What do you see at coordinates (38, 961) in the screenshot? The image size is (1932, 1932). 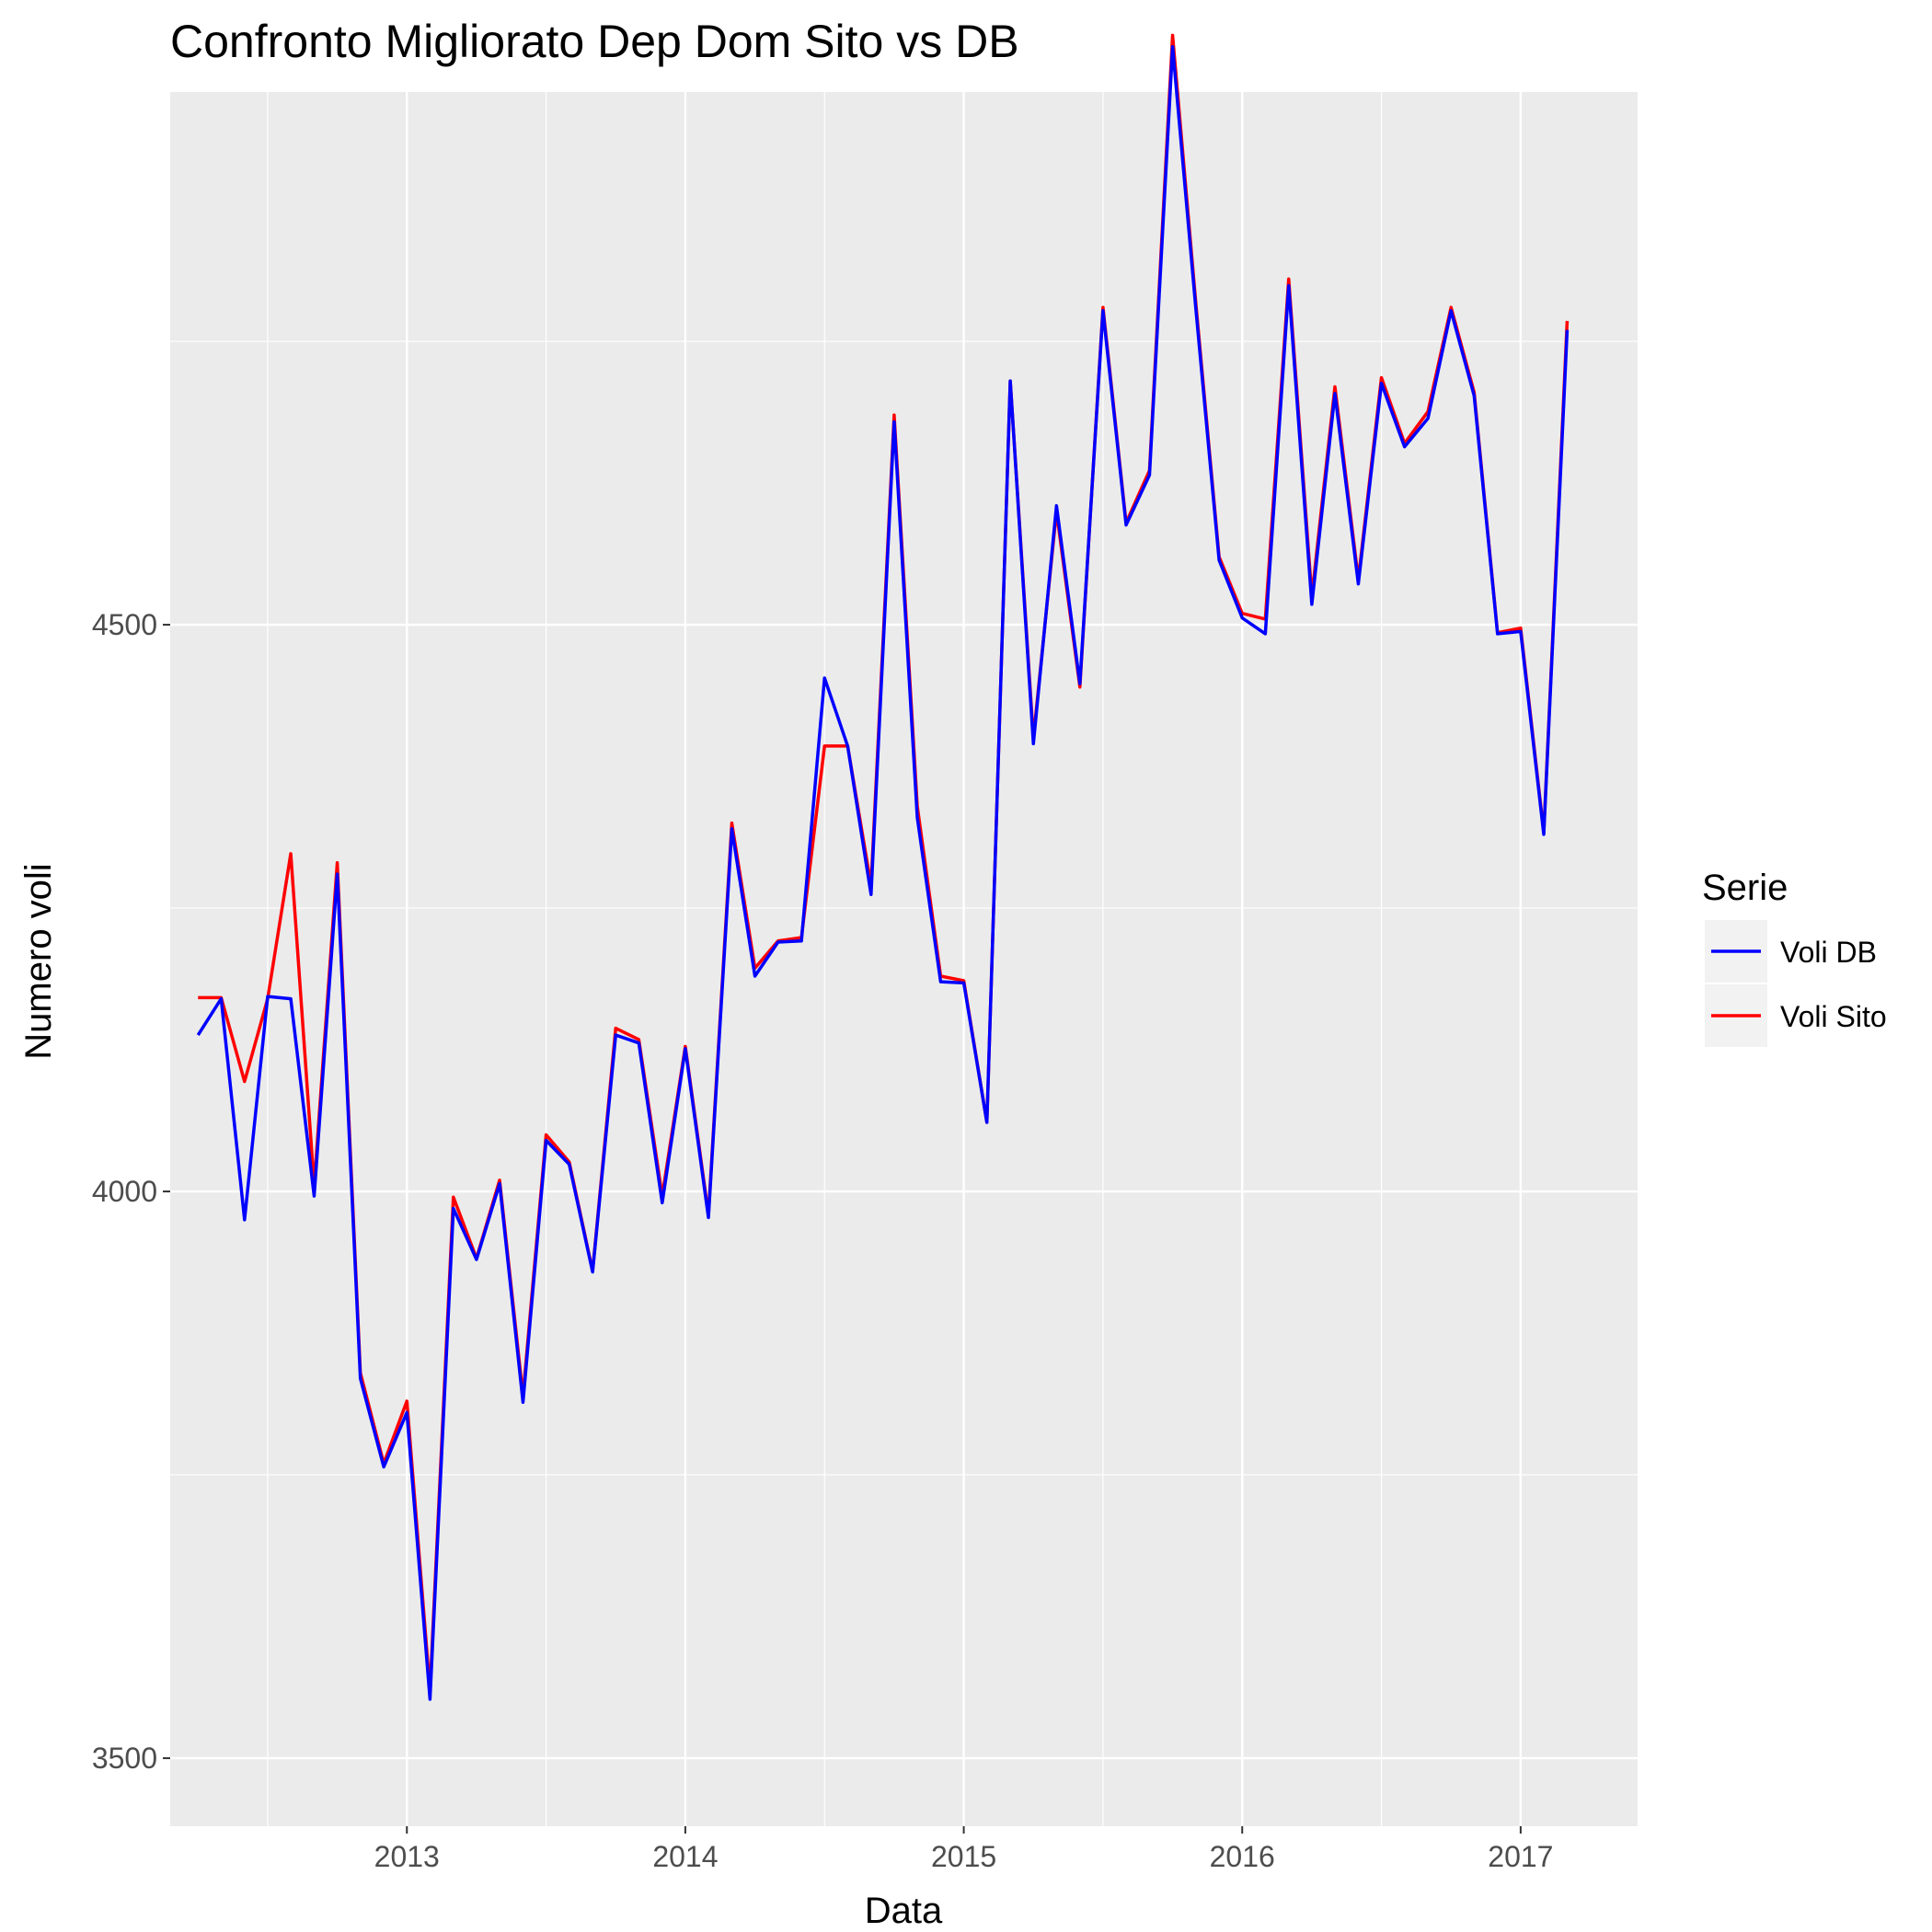 I see `y-axis-title: Numero voli` at bounding box center [38, 961].